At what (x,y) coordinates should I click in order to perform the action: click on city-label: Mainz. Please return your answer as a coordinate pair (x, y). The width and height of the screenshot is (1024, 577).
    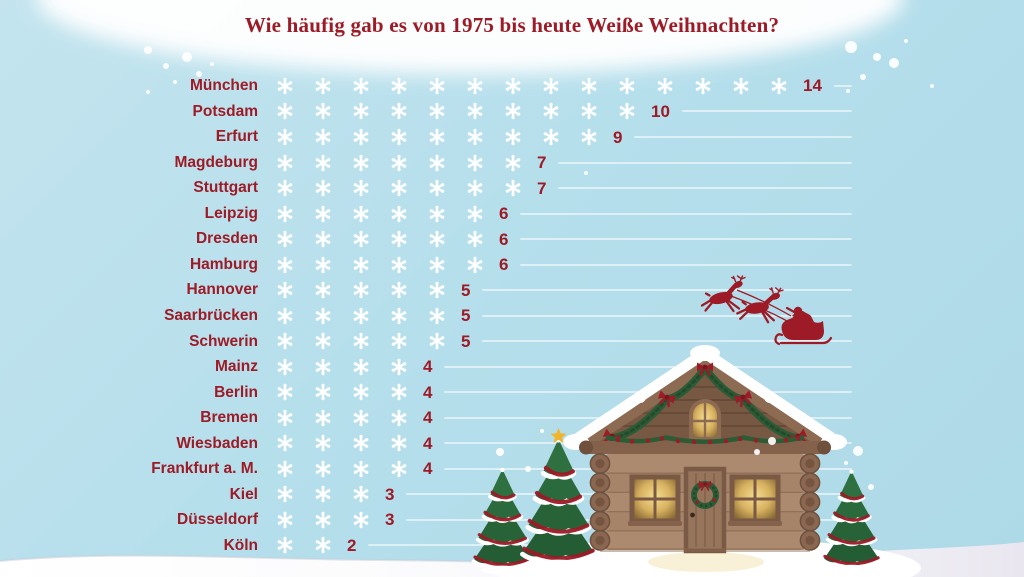
    Looking at the image, I should click on (236, 367).